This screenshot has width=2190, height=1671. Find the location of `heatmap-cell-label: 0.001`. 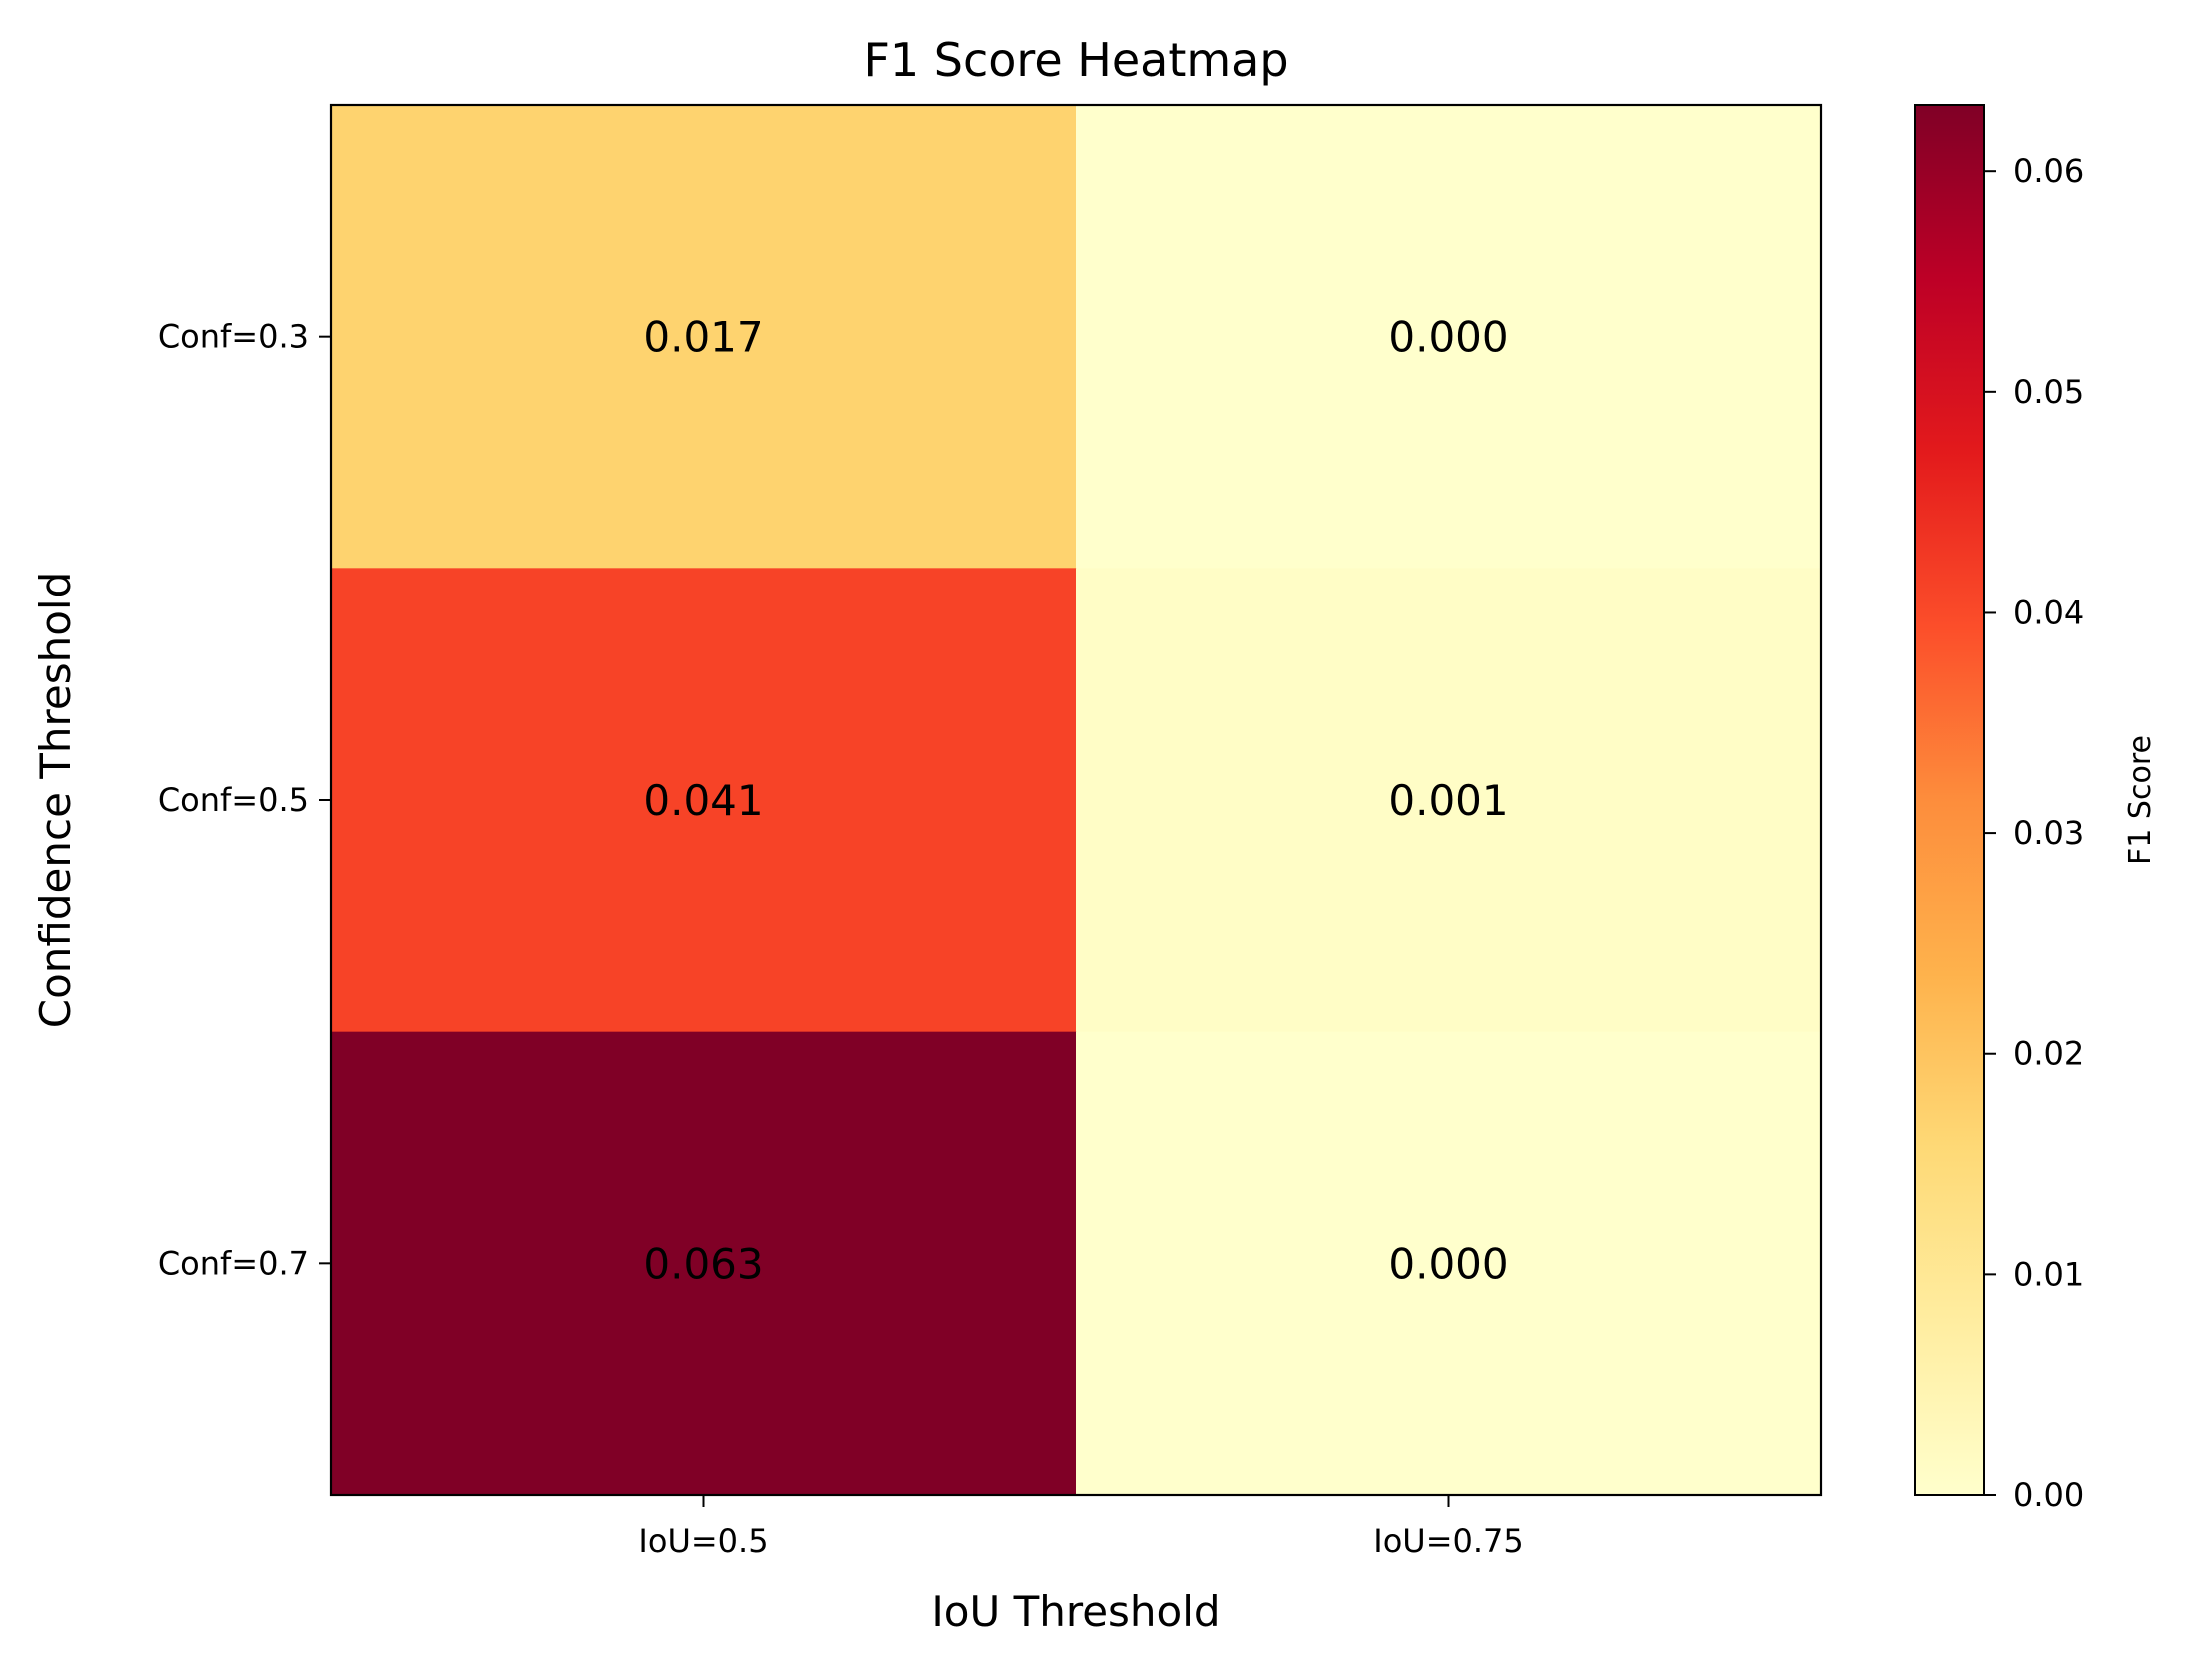

heatmap-cell-label: 0.001 is located at coordinates (1448, 800).